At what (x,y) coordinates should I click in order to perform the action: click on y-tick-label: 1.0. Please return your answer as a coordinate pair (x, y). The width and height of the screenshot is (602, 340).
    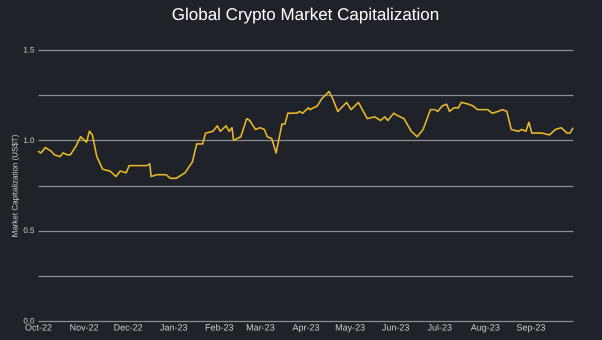
    Looking at the image, I should click on (29, 140).